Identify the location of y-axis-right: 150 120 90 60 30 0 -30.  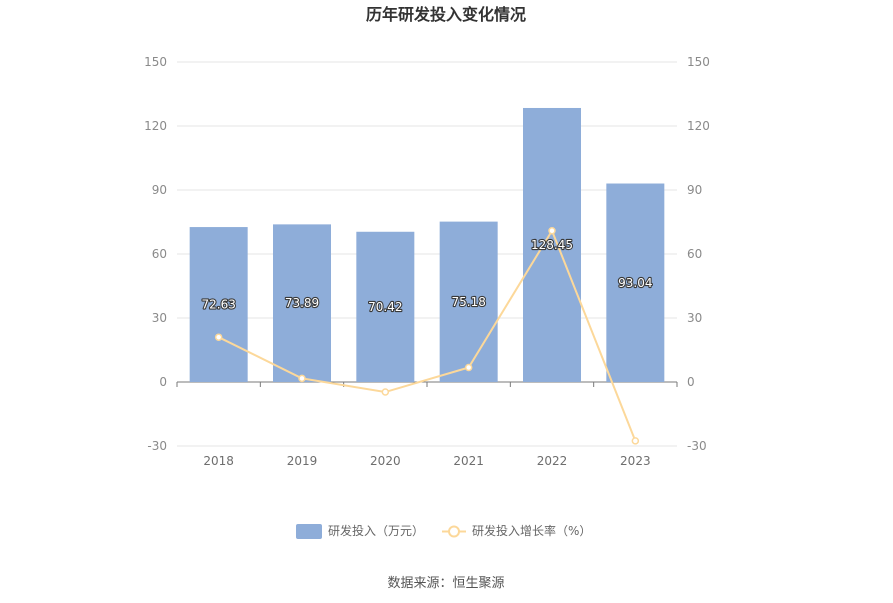
(698, 254).